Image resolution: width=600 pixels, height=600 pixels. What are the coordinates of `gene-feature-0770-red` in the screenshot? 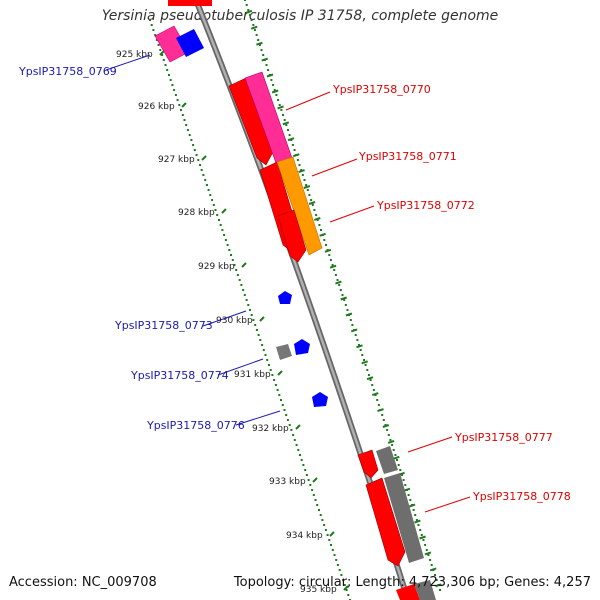 It's located at (251, 121).